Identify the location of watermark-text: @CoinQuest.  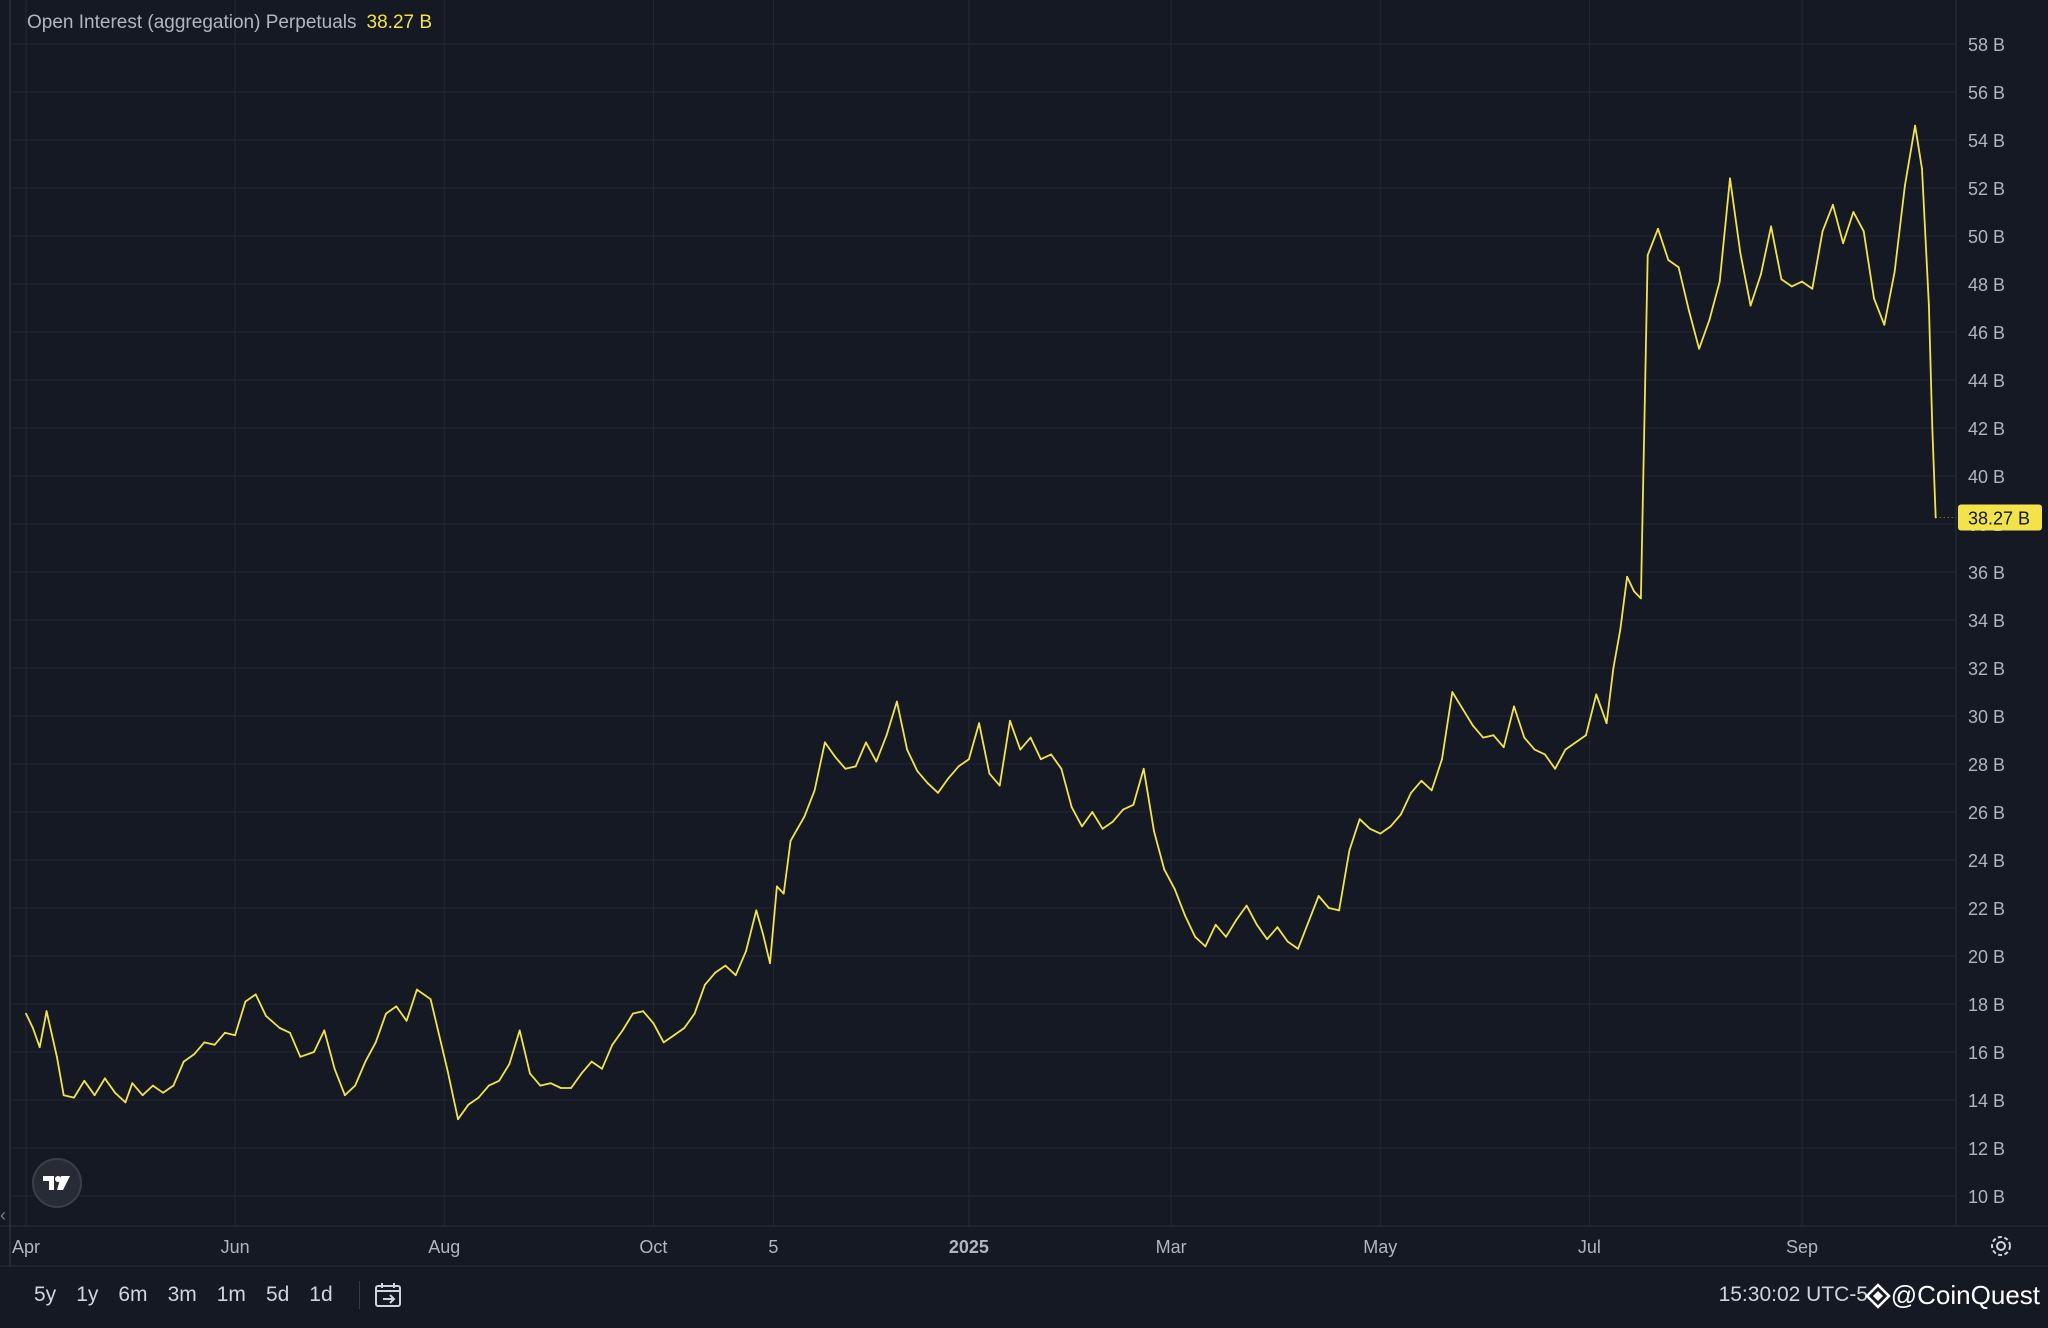
(1965, 1295).